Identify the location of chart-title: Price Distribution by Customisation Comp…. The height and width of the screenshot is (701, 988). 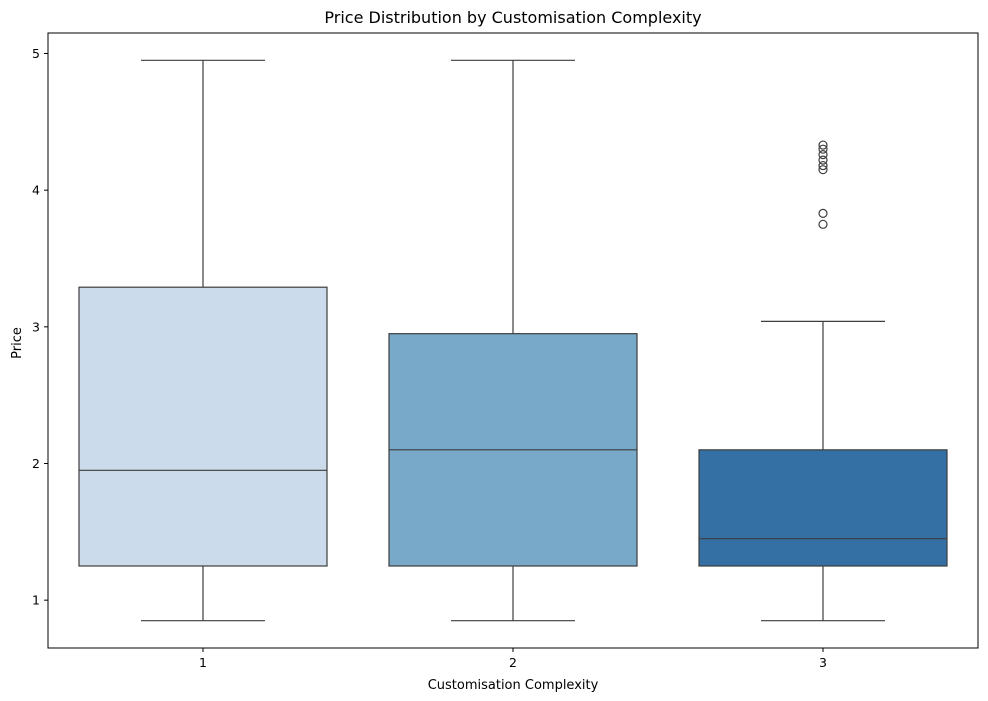
(512, 17).